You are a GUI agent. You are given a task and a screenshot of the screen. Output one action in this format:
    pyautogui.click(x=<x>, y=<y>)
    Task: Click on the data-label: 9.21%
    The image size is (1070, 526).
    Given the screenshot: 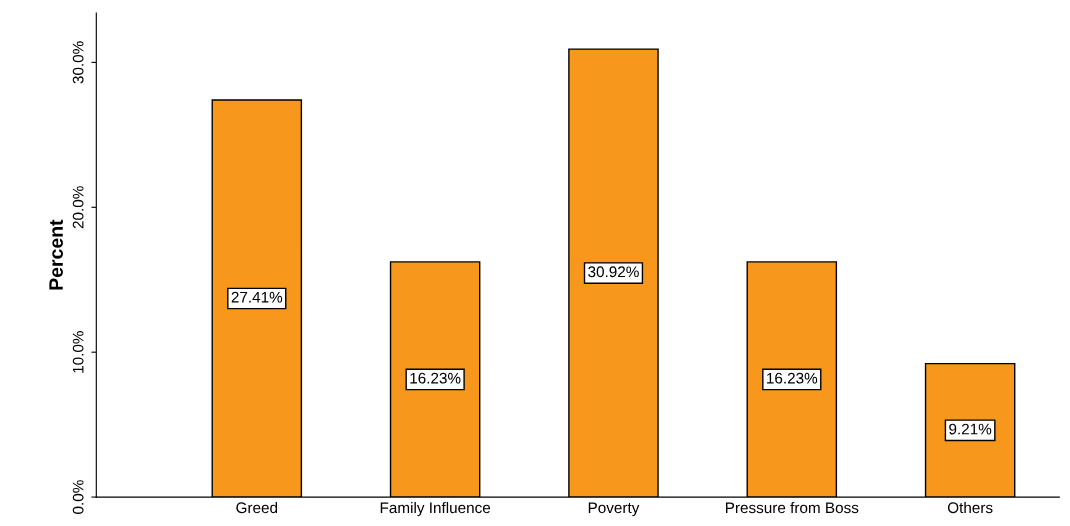 What is the action you would take?
    pyautogui.click(x=970, y=429)
    